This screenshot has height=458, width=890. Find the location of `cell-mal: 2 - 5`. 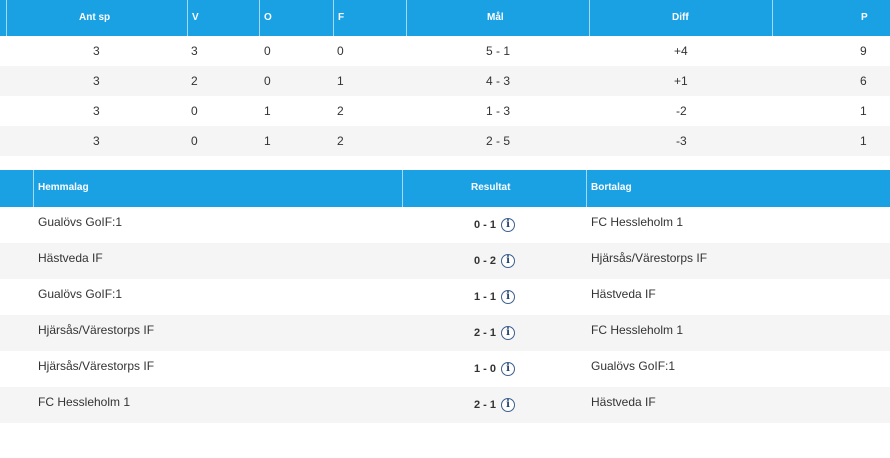

cell-mal: 2 - 5 is located at coordinates (498, 141).